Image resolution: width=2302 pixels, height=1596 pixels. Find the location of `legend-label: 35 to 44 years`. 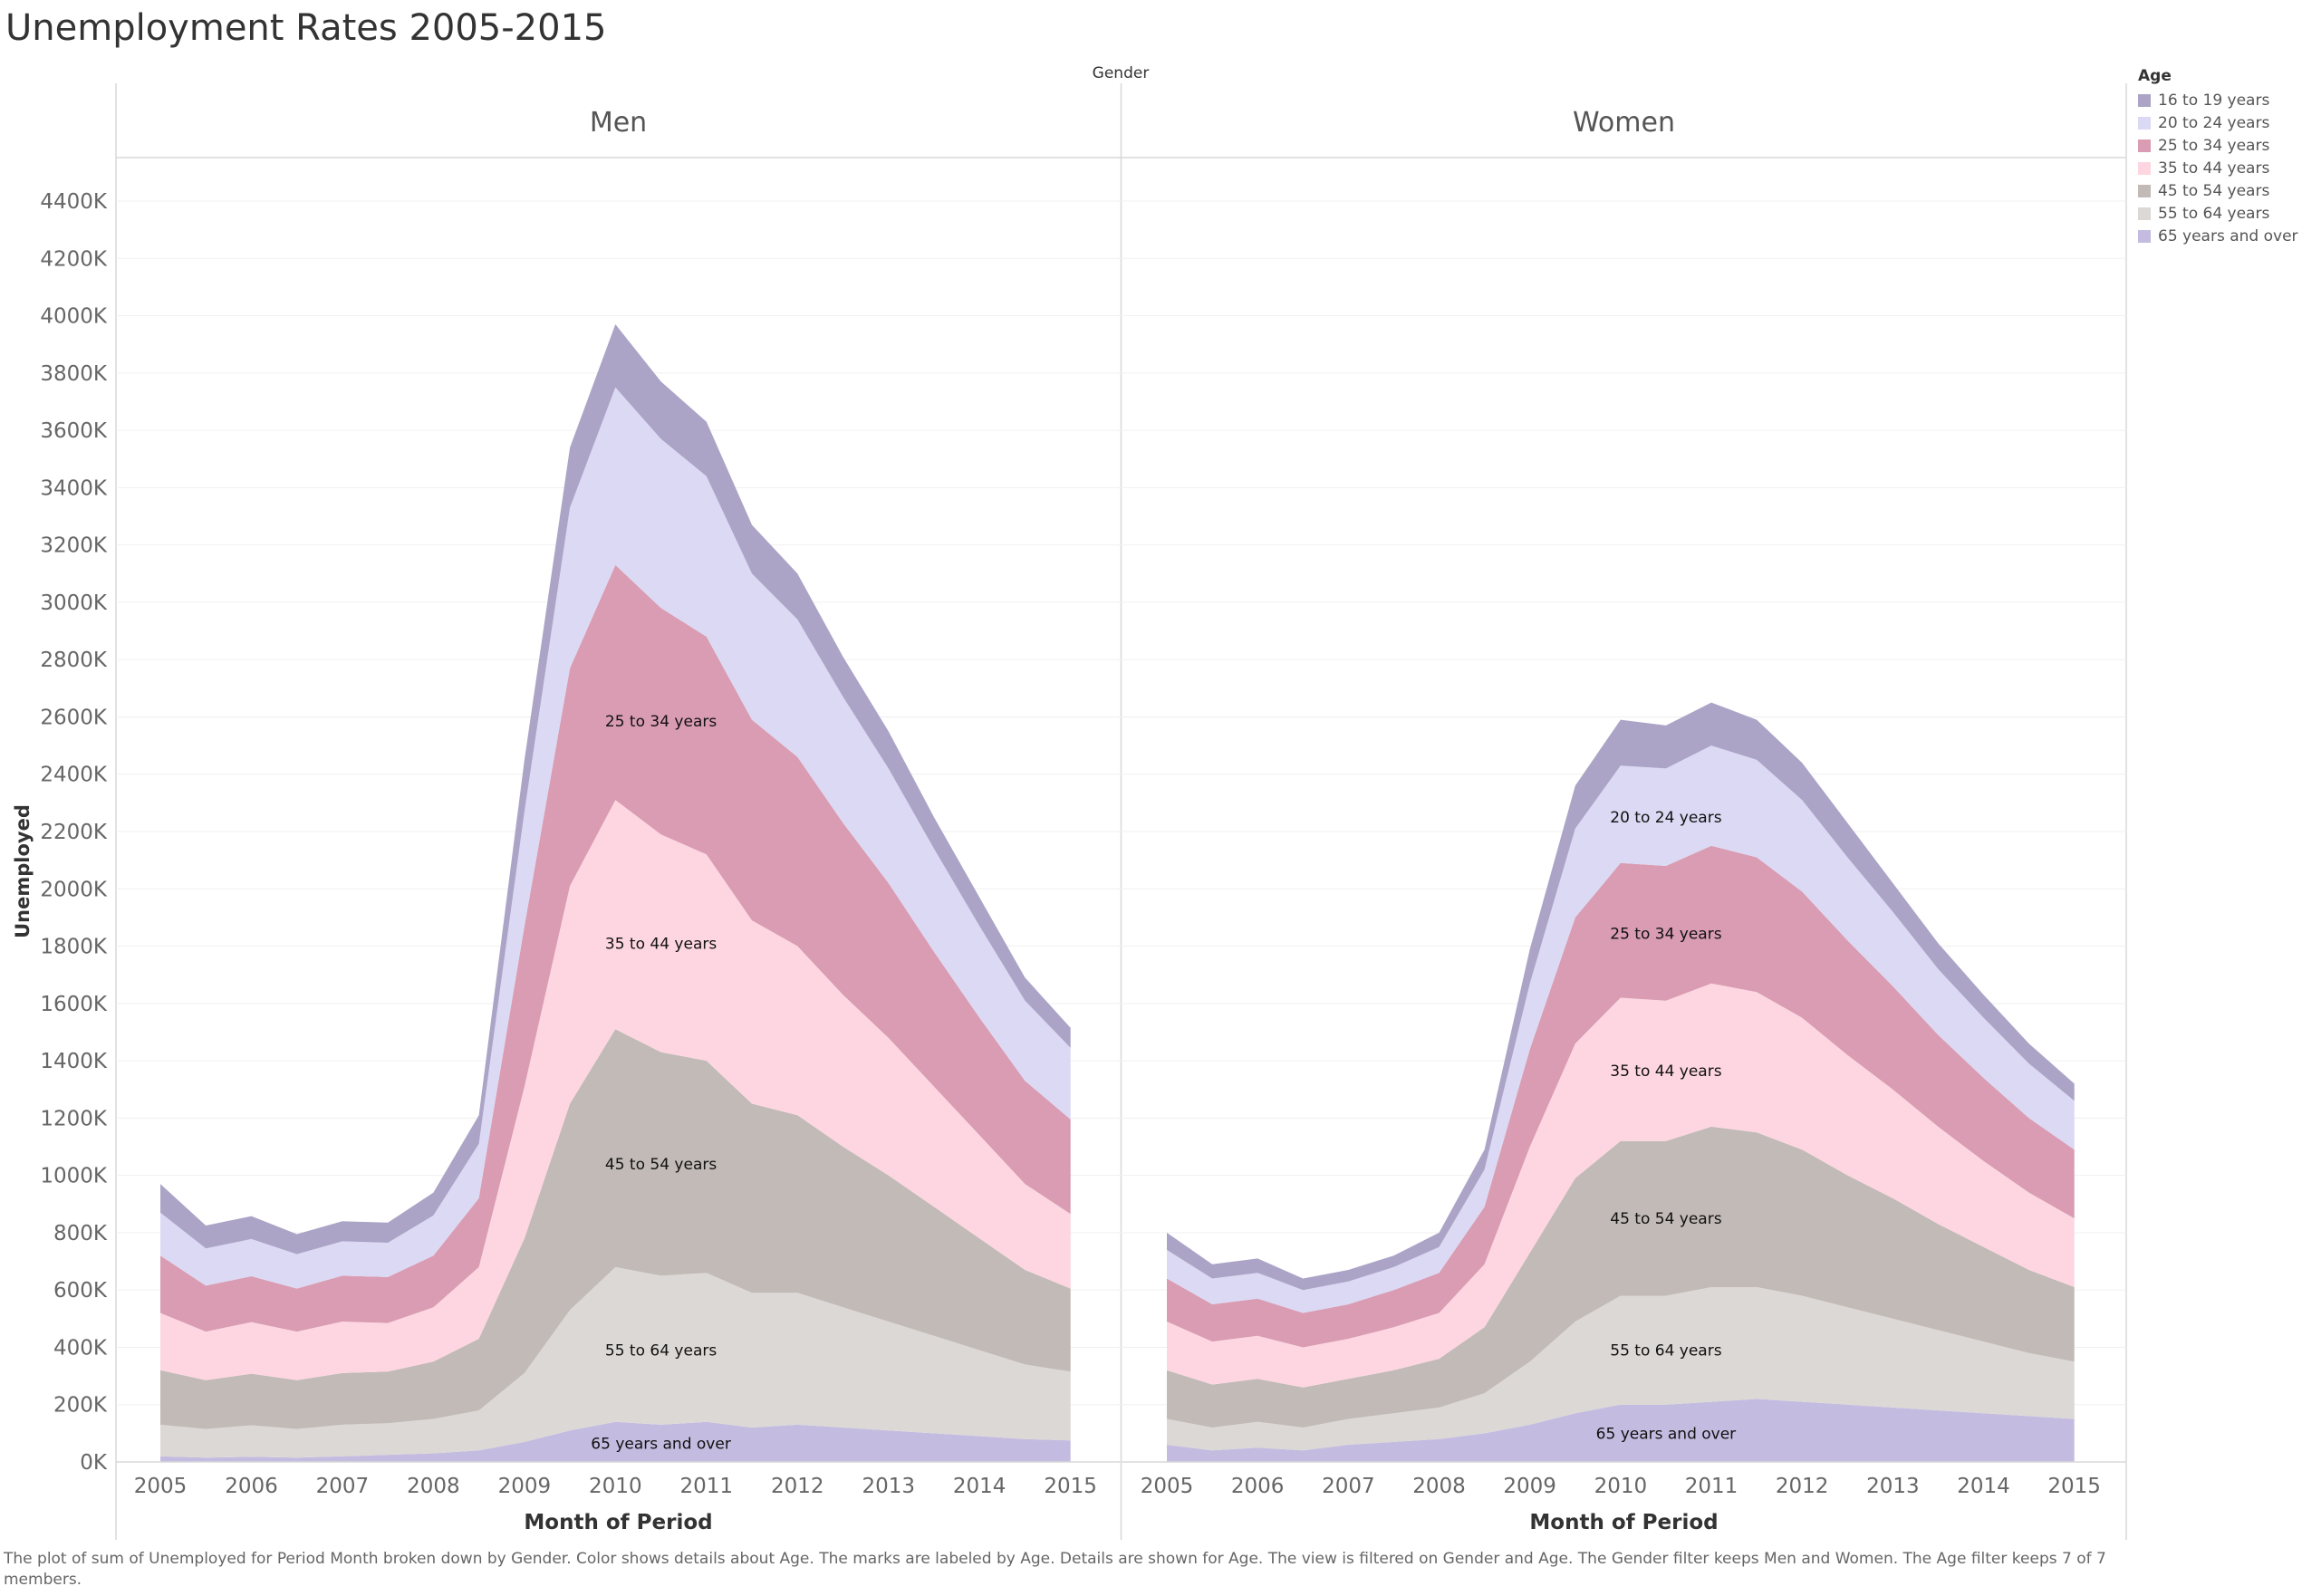

legend-label: 35 to 44 years is located at coordinates (2214, 168).